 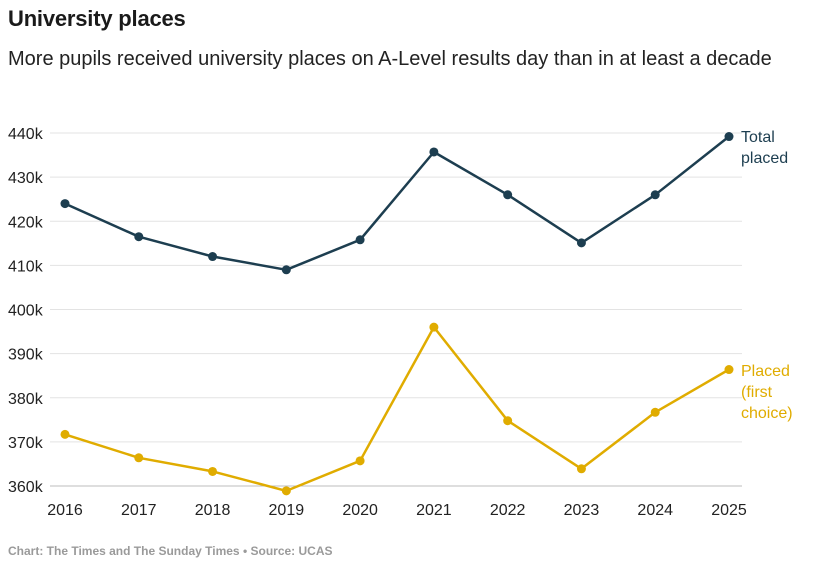 What do you see at coordinates (434, 510) in the screenshot?
I see `x-tick-label: 2021` at bounding box center [434, 510].